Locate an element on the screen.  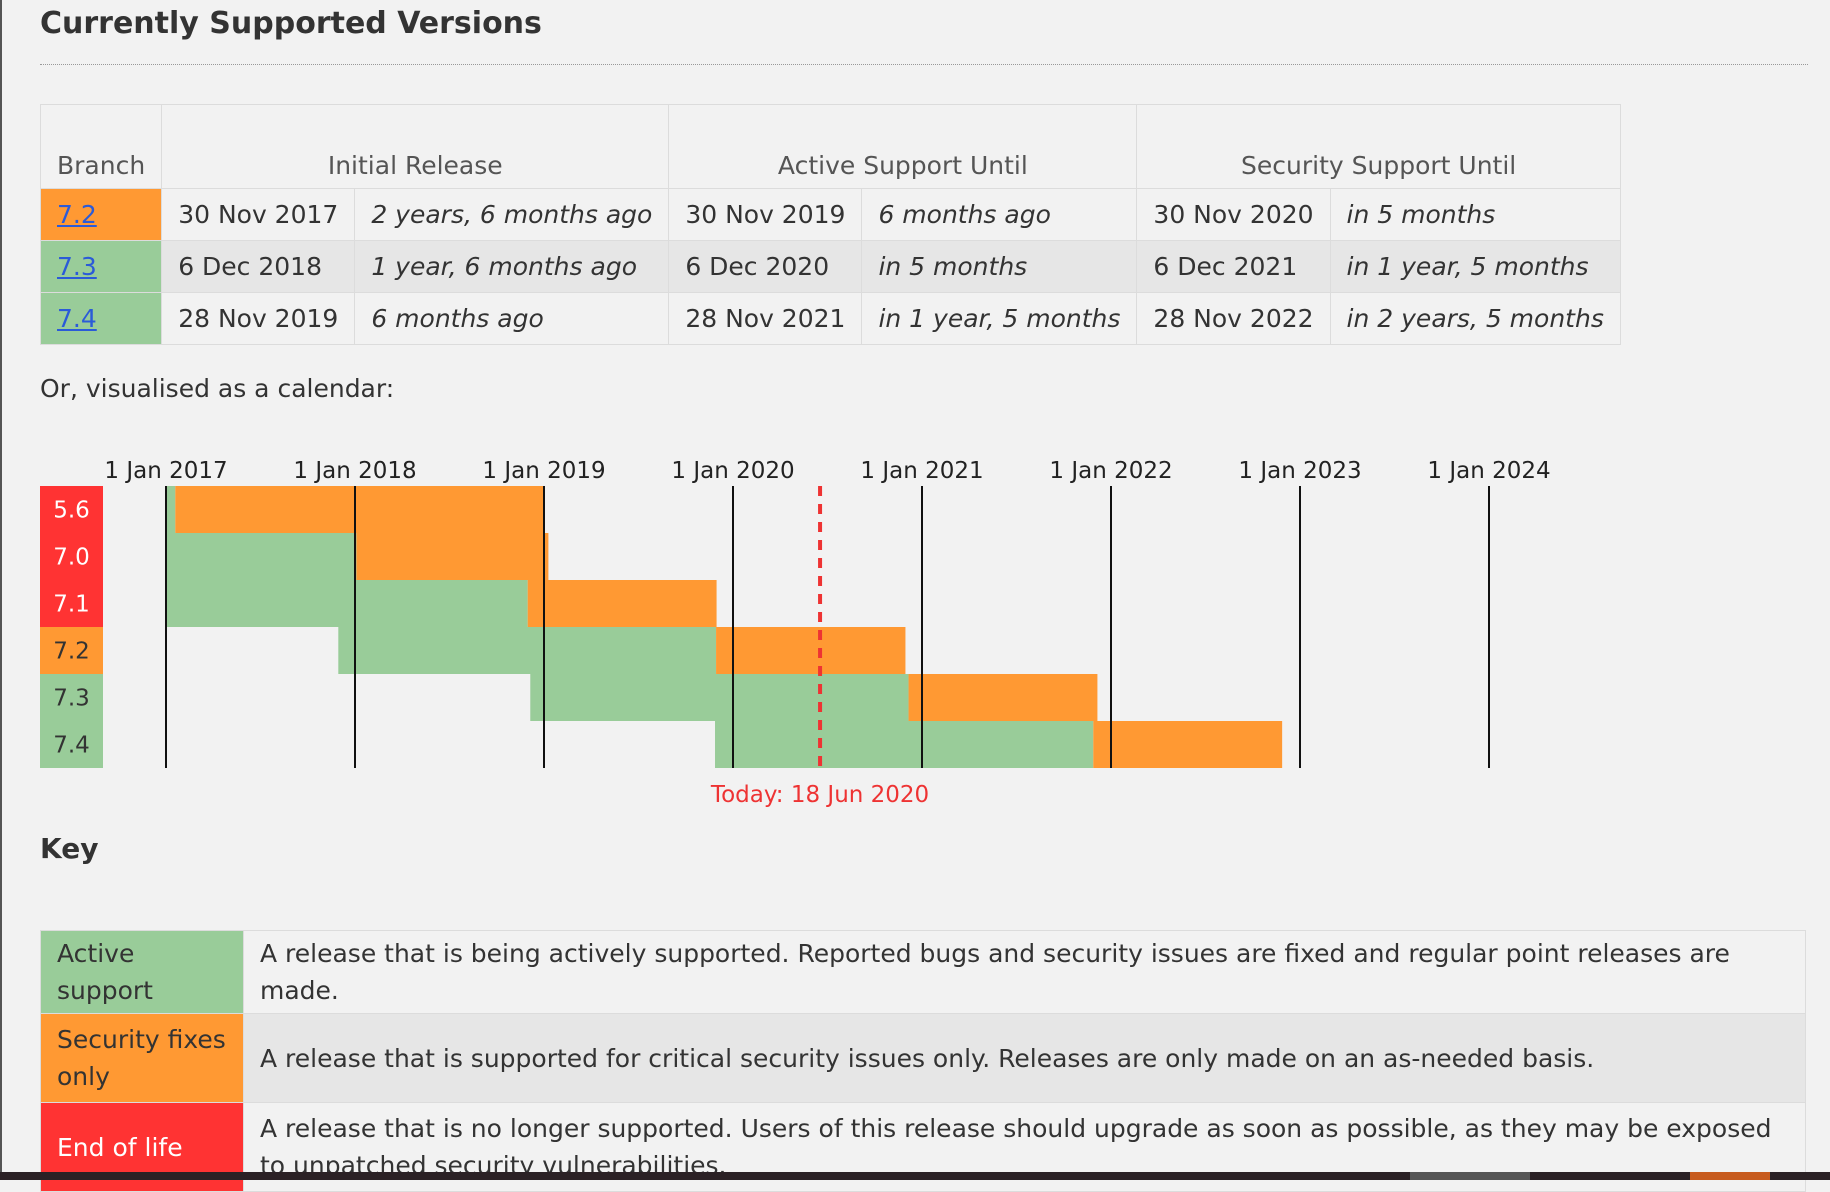
today-label: Today: 18 Jun 2020 is located at coordinates (819, 795).